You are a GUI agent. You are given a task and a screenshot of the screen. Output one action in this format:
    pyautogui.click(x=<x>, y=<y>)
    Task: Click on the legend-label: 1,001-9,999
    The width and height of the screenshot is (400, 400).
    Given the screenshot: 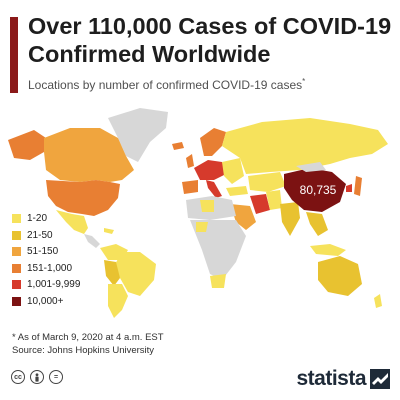 What is the action you would take?
    pyautogui.click(x=54, y=284)
    